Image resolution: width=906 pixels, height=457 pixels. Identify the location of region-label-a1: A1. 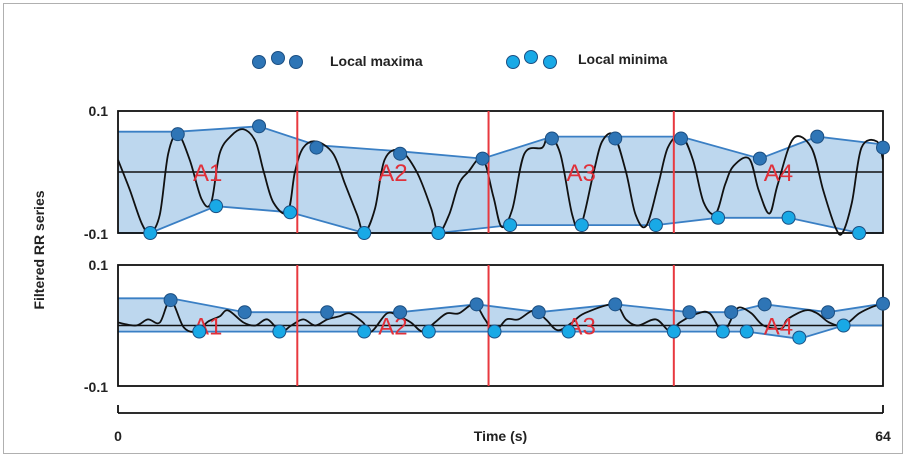
(207, 173).